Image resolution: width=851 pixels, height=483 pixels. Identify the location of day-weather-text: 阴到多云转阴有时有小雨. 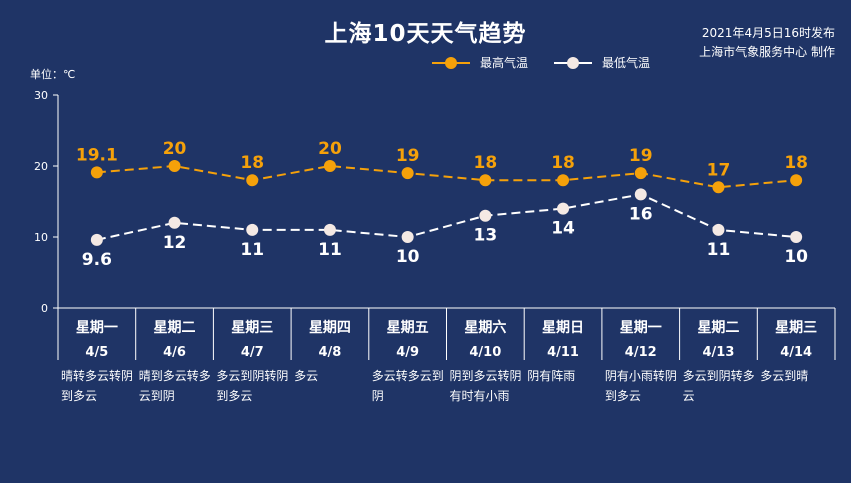
(485, 386).